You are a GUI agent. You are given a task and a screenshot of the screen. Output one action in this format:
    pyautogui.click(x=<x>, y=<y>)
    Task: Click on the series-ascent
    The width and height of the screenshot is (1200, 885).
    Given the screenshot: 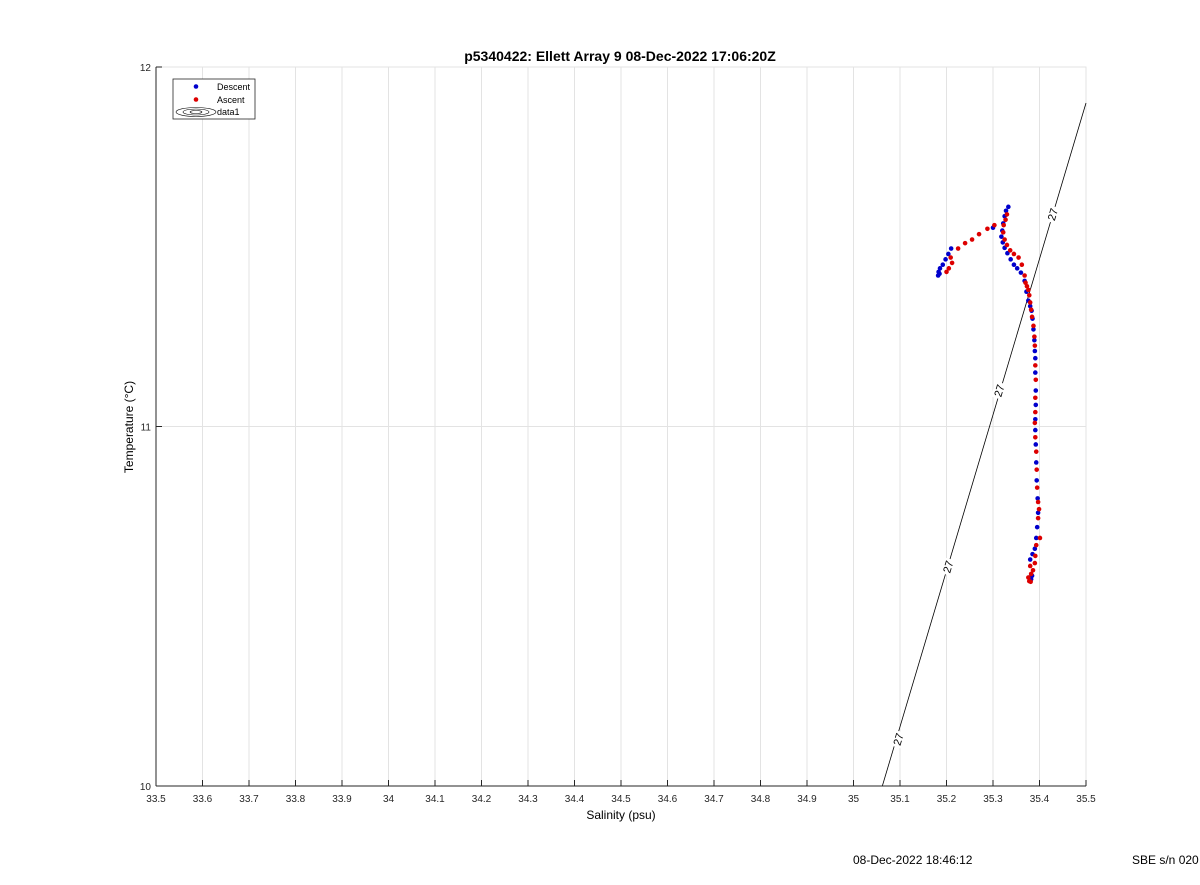 What is the action you would take?
    pyautogui.click(x=993, y=398)
    